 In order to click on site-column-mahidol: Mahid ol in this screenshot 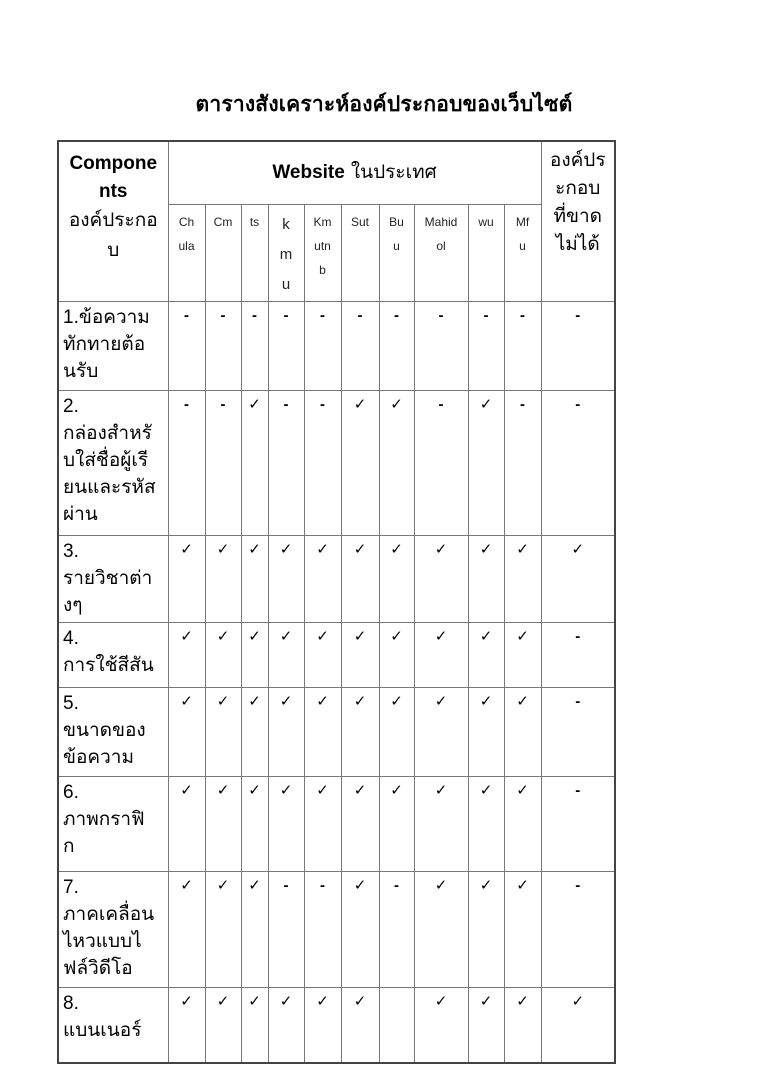, I will do `click(441, 253)`.